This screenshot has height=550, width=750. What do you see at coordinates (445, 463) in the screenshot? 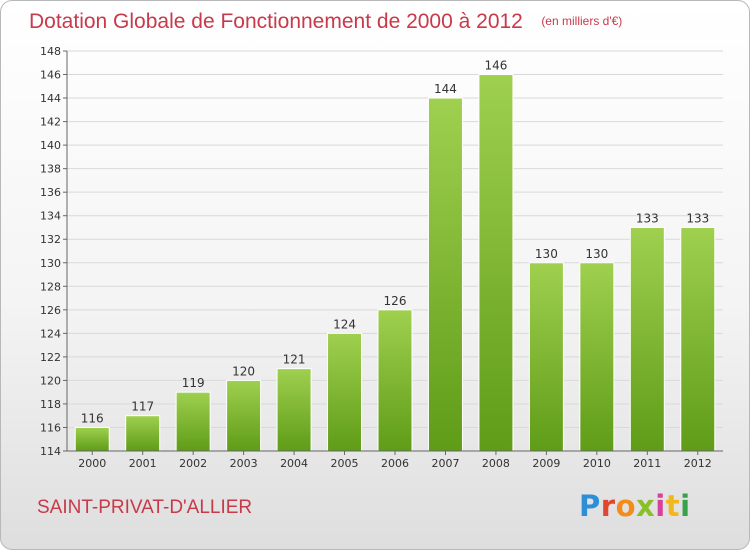
I see `x-tick-label: 2007` at bounding box center [445, 463].